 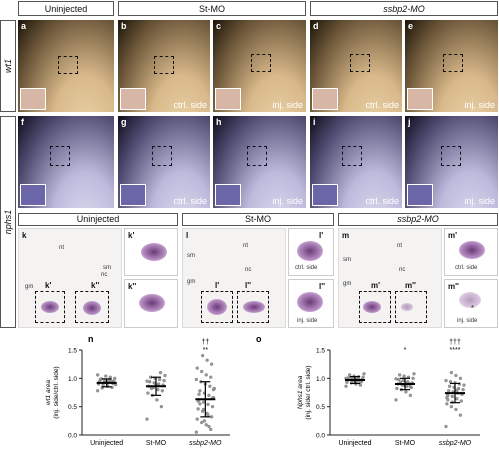 I want to click on y-tick-label: 1.0, so click(x=320, y=379).